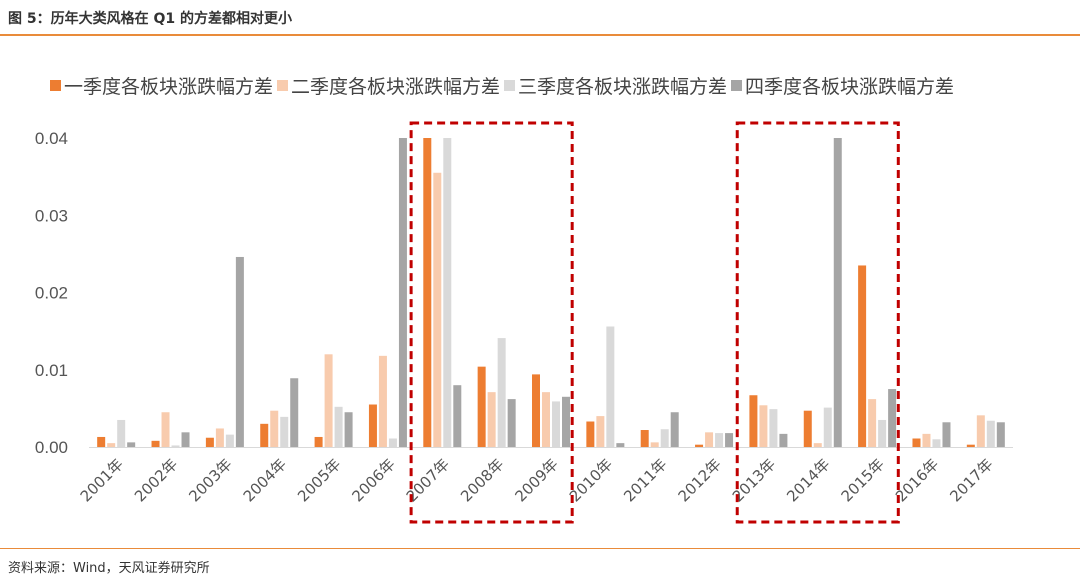 Image resolution: width=1080 pixels, height=581 pixels. Describe the element at coordinates (540, 548) in the screenshot. I see `bottom-divider` at that location.